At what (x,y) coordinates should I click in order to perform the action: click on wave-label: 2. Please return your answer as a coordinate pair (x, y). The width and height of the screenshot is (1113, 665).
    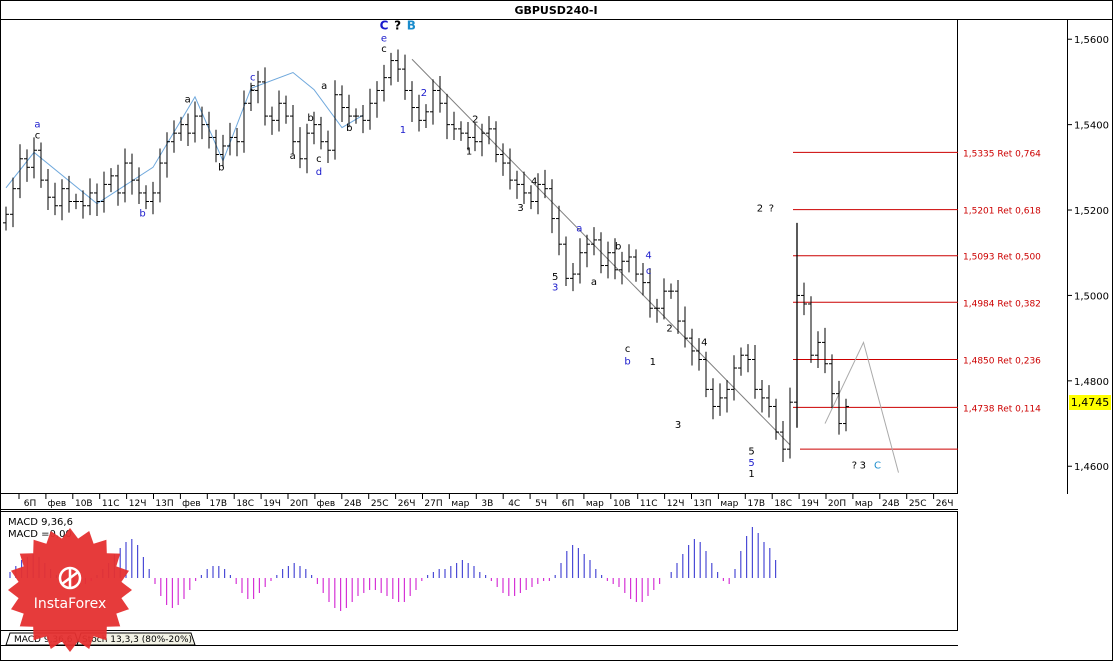
    Looking at the image, I should click on (424, 93).